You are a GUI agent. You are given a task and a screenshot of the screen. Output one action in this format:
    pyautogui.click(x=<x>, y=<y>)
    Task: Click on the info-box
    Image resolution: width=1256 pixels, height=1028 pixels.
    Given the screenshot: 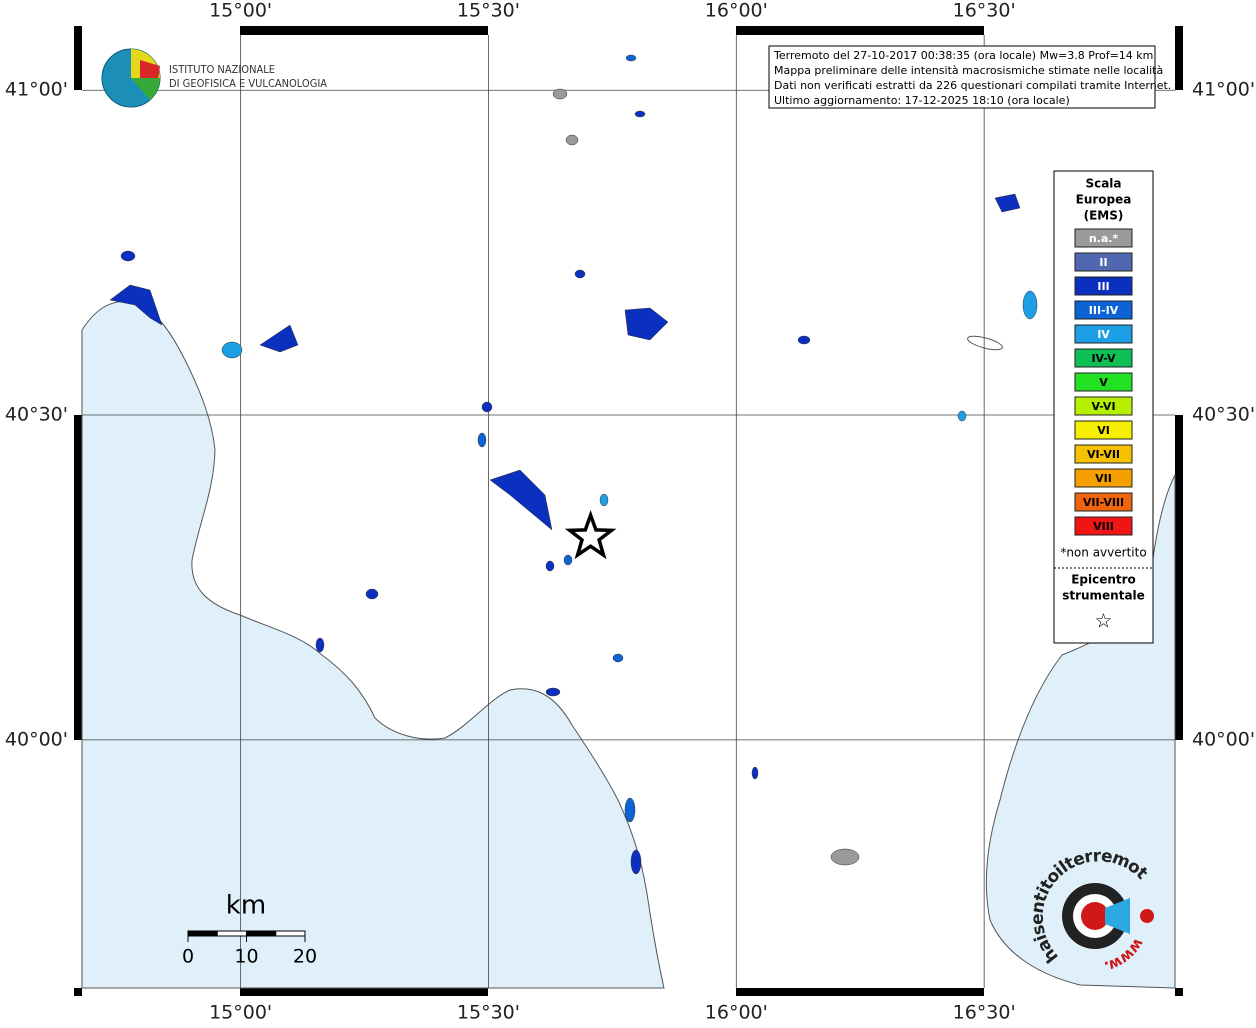 What is the action you would take?
    pyautogui.click(x=962, y=77)
    